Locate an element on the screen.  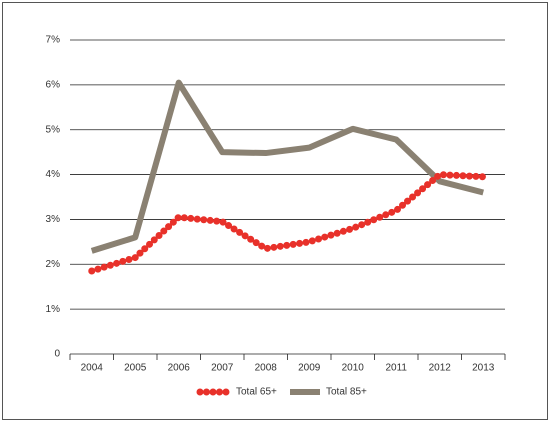
x-tick-label: 2012 is located at coordinates (440, 368).